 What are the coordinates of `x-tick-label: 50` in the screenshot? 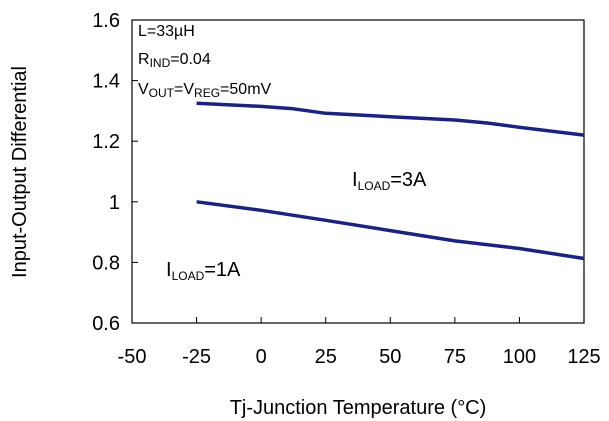 It's located at (390, 357).